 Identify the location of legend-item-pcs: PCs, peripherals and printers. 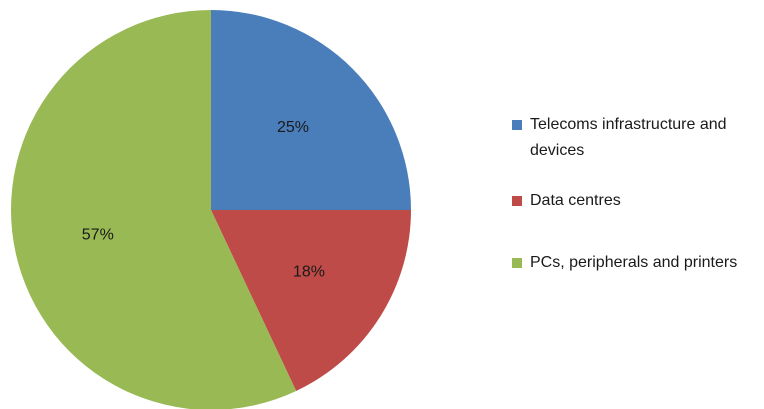
(637, 263).